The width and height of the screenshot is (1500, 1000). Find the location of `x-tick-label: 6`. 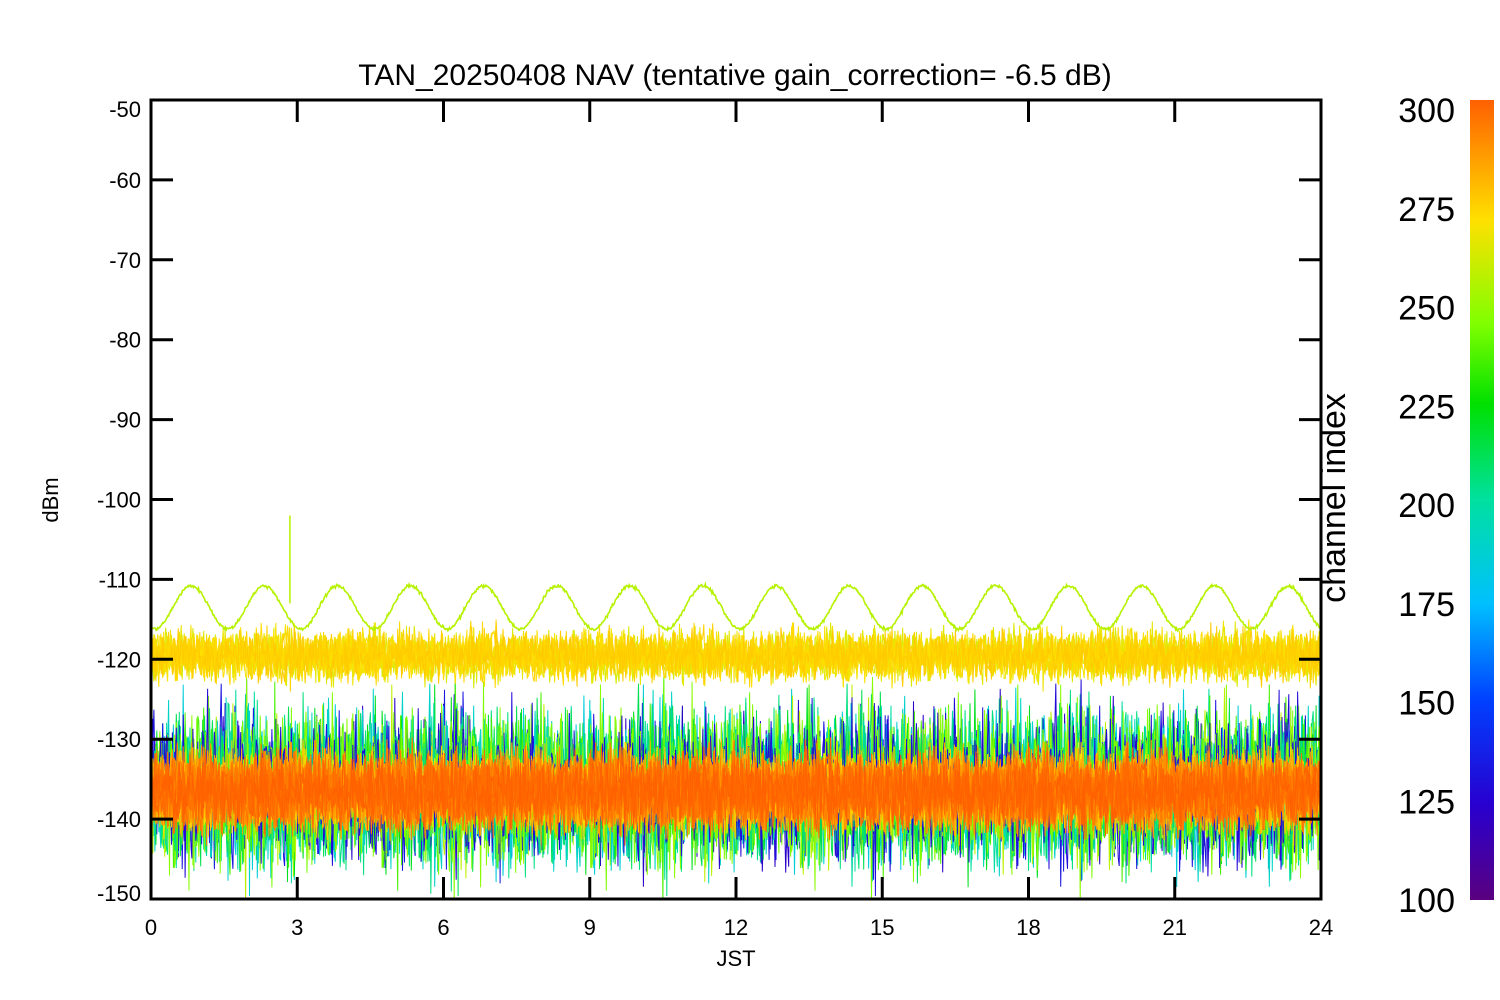

x-tick-label: 6 is located at coordinates (443, 927).